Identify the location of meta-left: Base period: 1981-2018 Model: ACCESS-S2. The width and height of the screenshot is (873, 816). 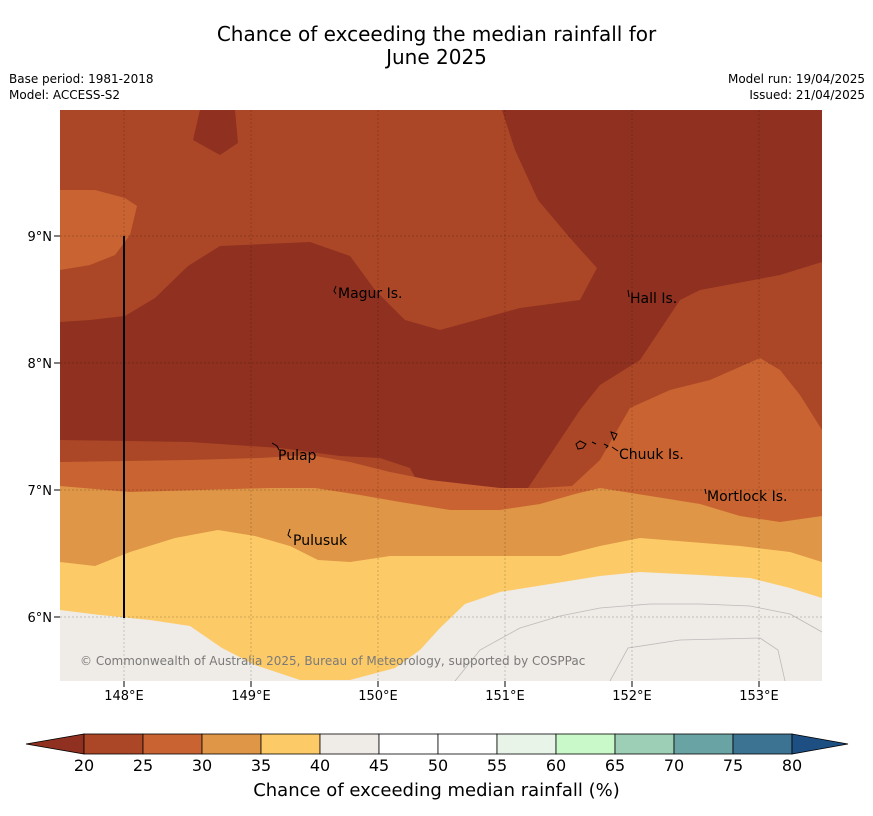
(81, 87).